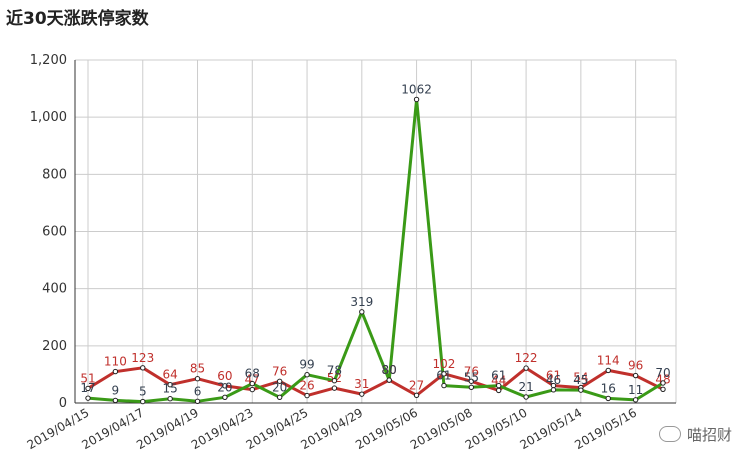 This screenshot has width=750, height=463. I want to click on data-label: 9, so click(116, 390).